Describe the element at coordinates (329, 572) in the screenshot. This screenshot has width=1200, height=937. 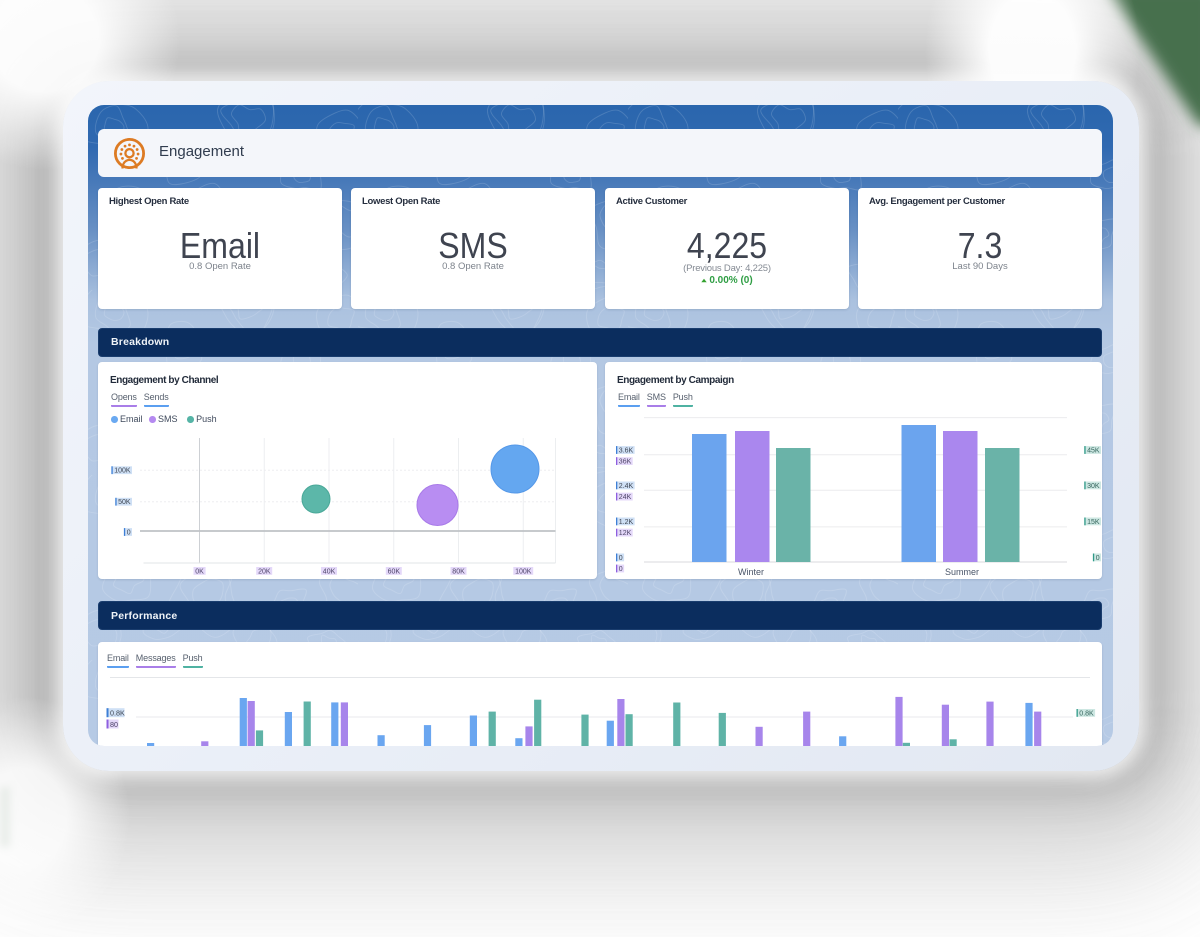
I see `svg-text: 40K` at that location.